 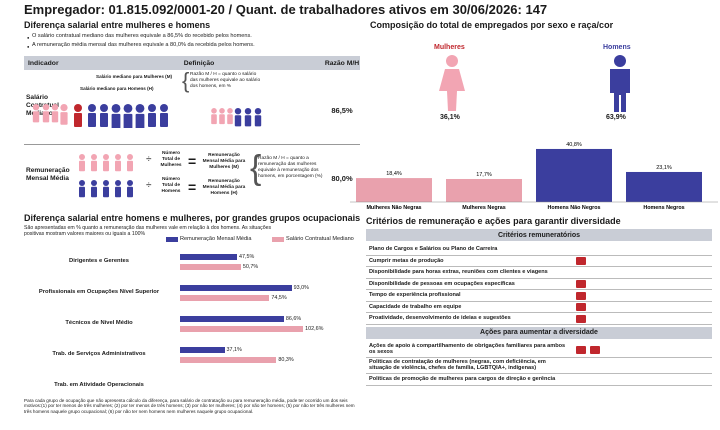 What do you see at coordinates (449, 47) in the screenshot?
I see `women-label: Mulheres` at bounding box center [449, 47].